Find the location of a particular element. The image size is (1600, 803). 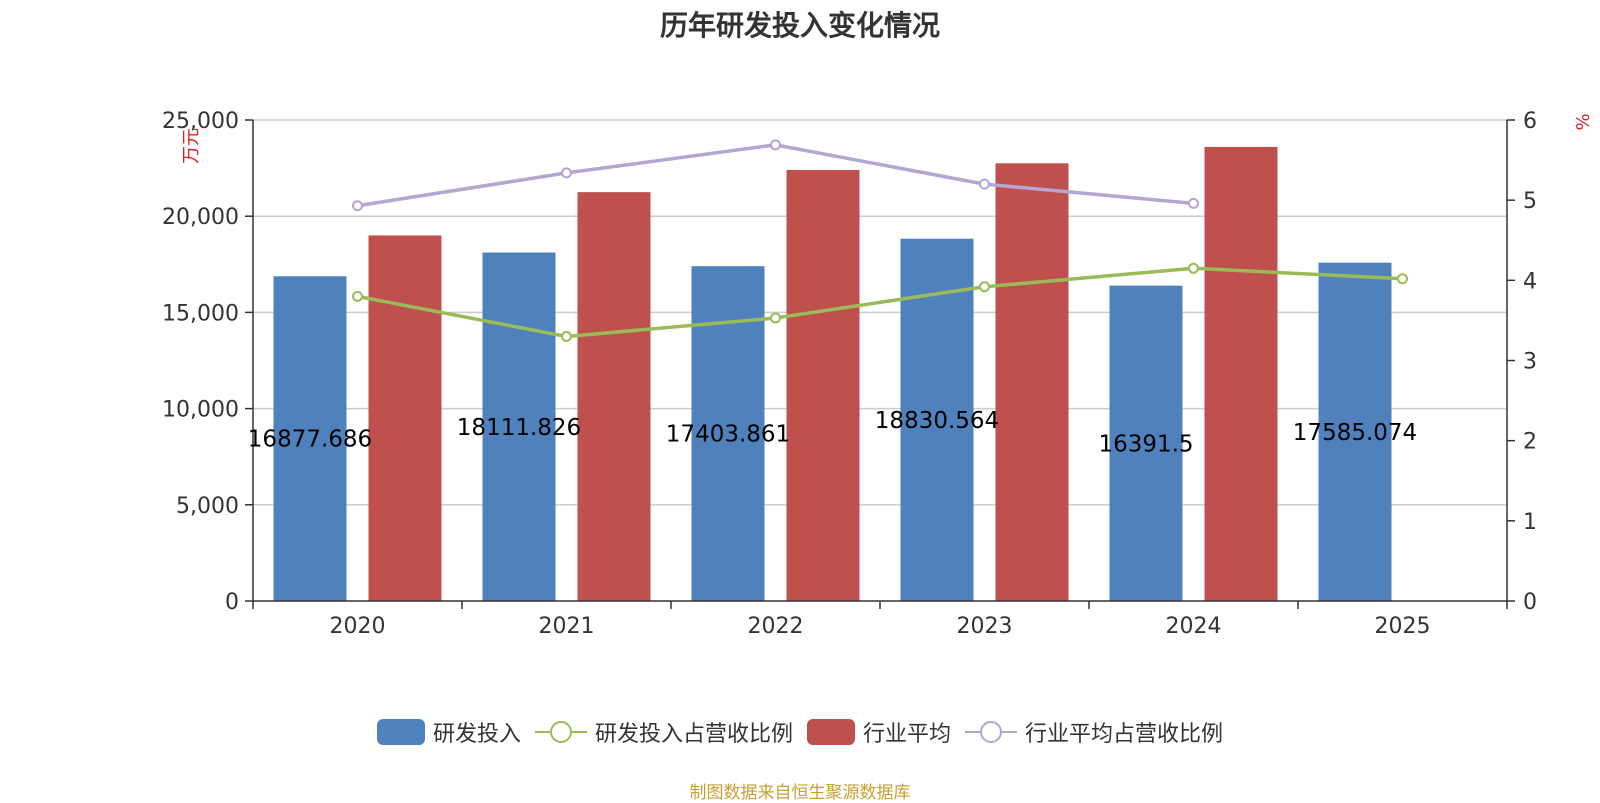

right-tick-label: 0 is located at coordinates (1530, 602).